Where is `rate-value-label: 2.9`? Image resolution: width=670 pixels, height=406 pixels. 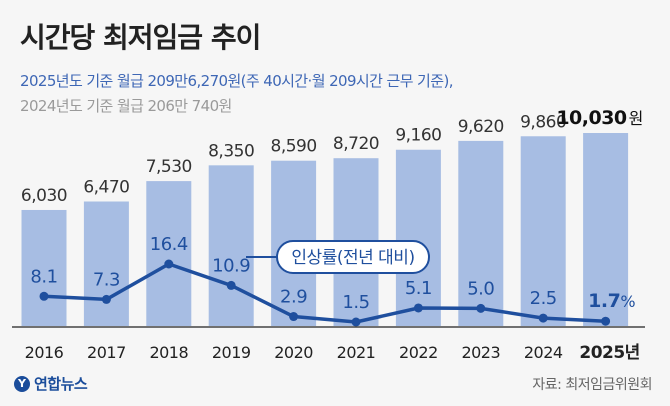
rate-value-label: 2.9 is located at coordinates (293, 297).